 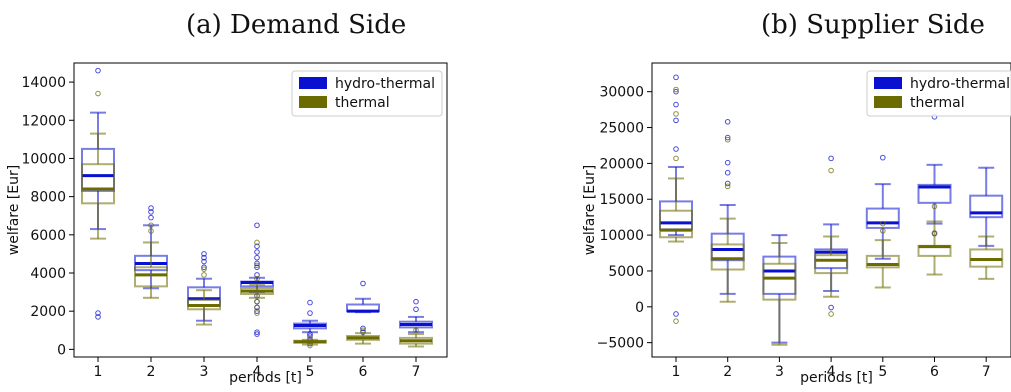 What do you see at coordinates (265, 378) in the screenshot?
I see `x-axis-label: periods [t]` at bounding box center [265, 378].